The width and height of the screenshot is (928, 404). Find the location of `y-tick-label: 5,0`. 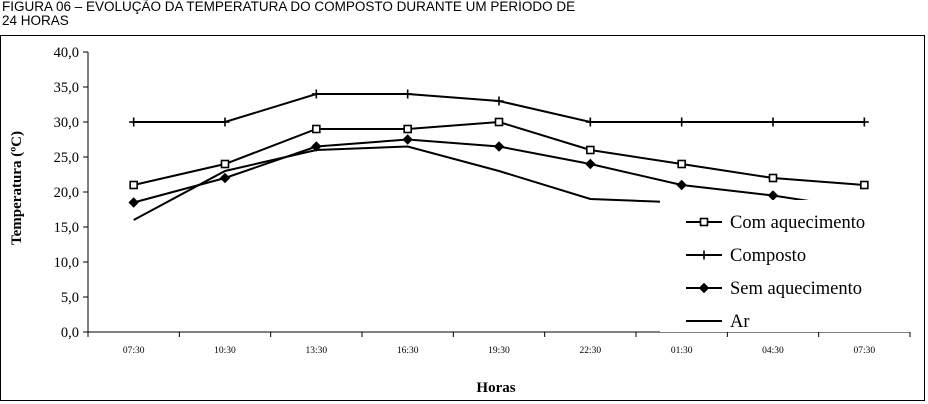

y-tick-label: 5,0 is located at coordinates (70, 298).